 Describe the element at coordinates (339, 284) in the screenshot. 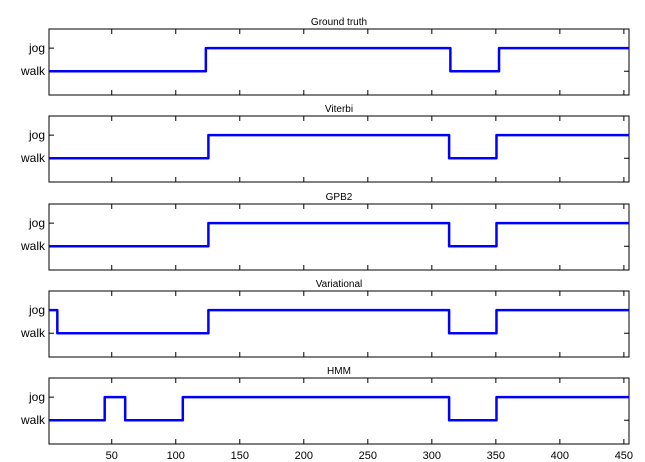

I see `subplot-title: Variational` at that location.